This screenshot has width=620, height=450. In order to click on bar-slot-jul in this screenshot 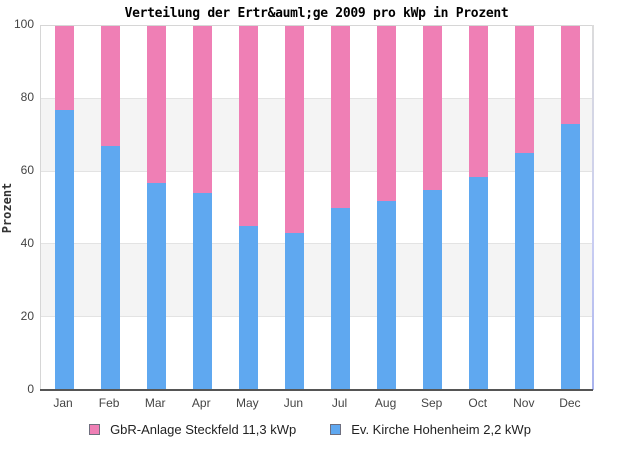, I will do `click(340, 208)`.